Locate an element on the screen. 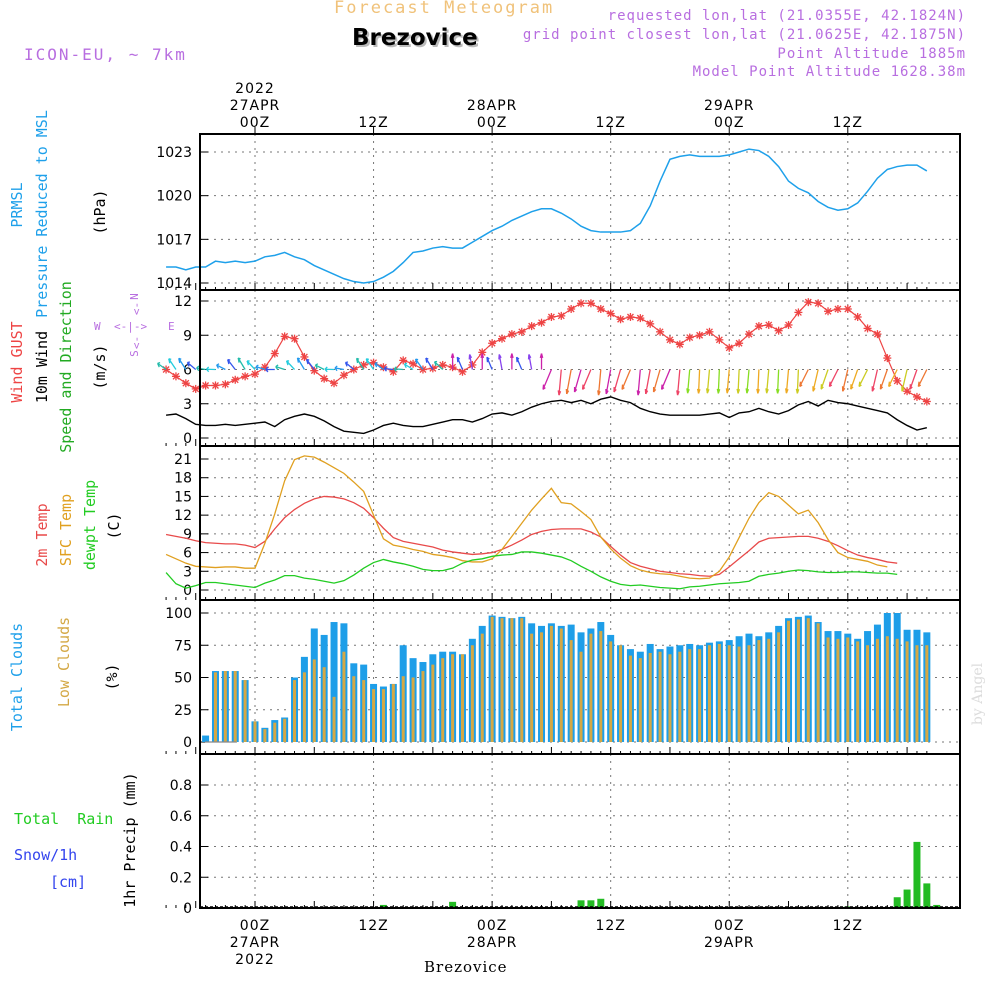  y-tick-label: 12 is located at coordinates (183, 516).